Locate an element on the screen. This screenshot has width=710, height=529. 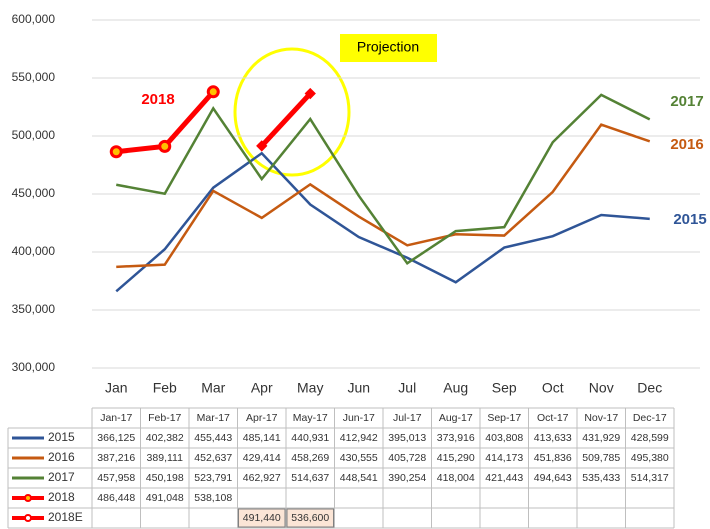
table-cell: 421,443 is located at coordinates (504, 478).